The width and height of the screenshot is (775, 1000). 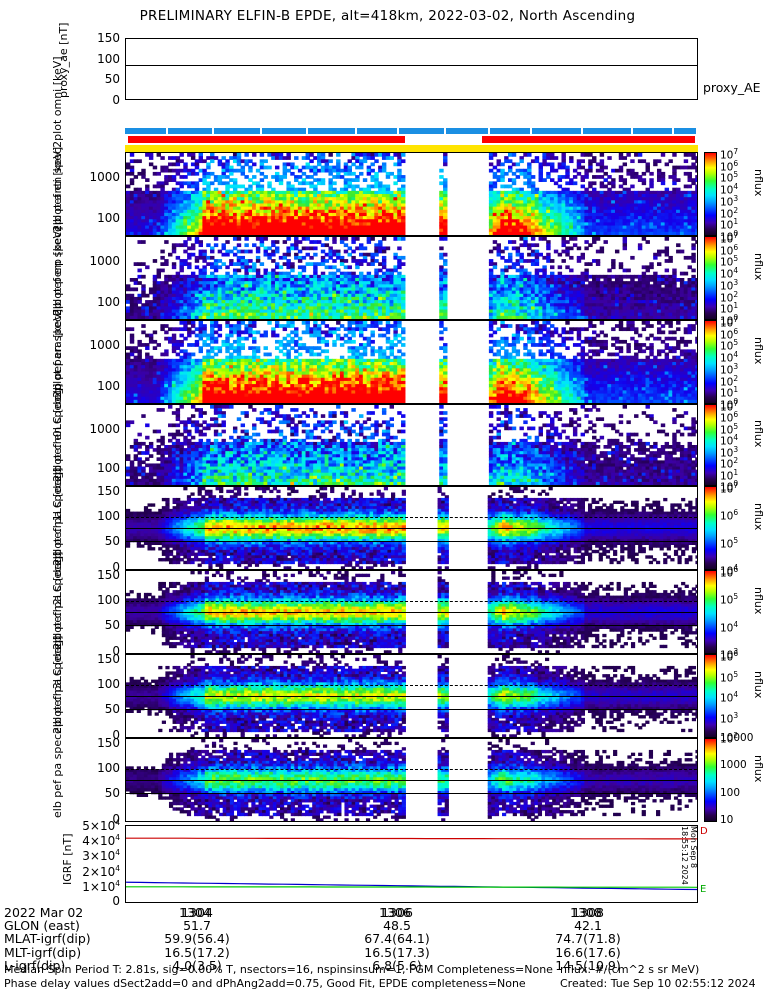 I want to click on colorbar-ch2LC, so click(x=710, y=696).